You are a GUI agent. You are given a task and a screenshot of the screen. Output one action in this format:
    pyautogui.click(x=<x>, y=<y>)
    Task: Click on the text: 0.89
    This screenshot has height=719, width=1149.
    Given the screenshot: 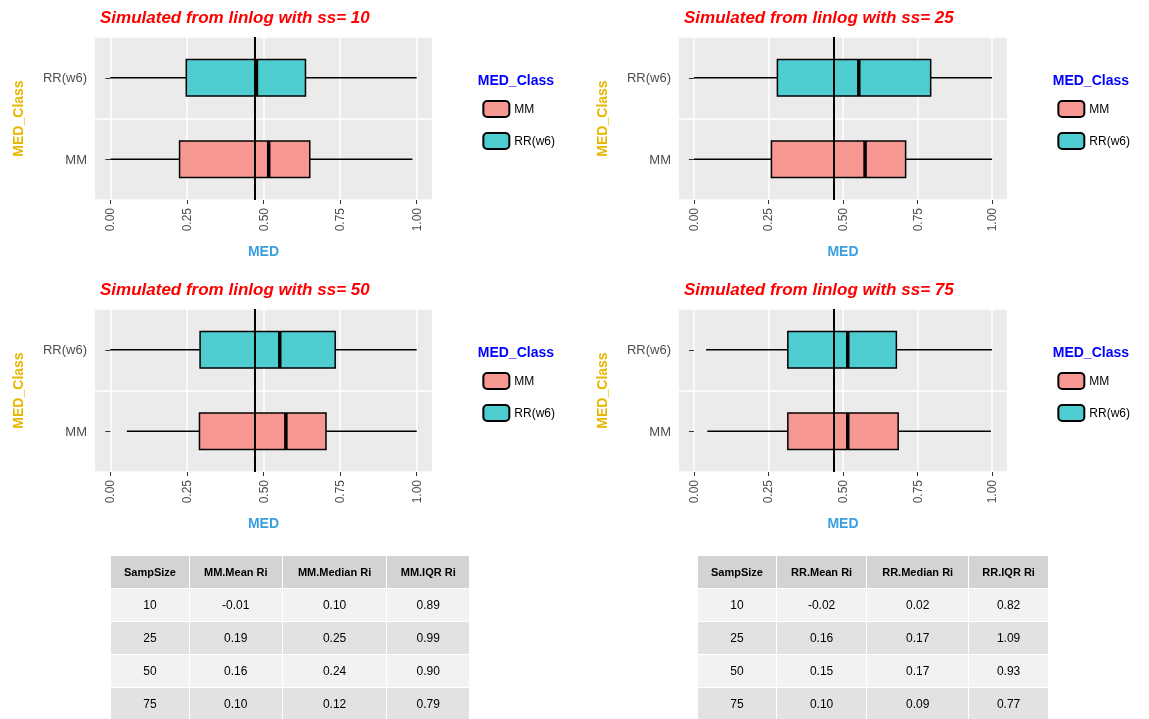 What is the action you would take?
    pyautogui.click(x=428, y=605)
    